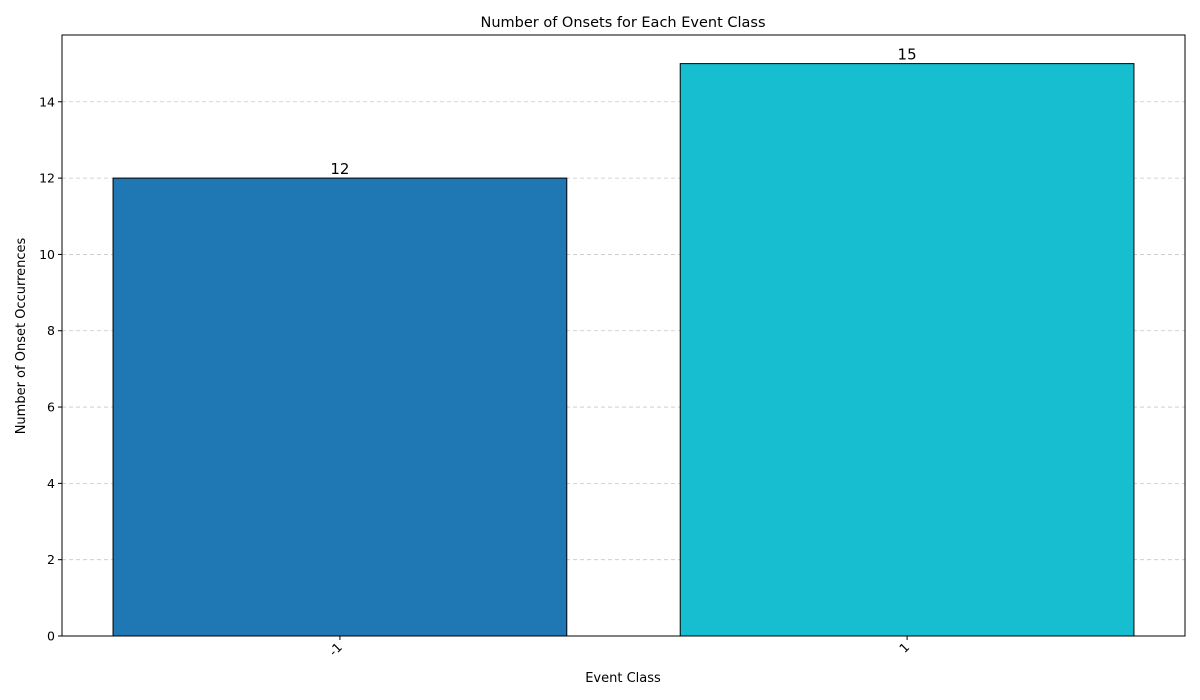 This screenshot has height=700, width=1200. Describe the element at coordinates (335, 649) in the screenshot. I see `x-tick-label: -1` at that location.